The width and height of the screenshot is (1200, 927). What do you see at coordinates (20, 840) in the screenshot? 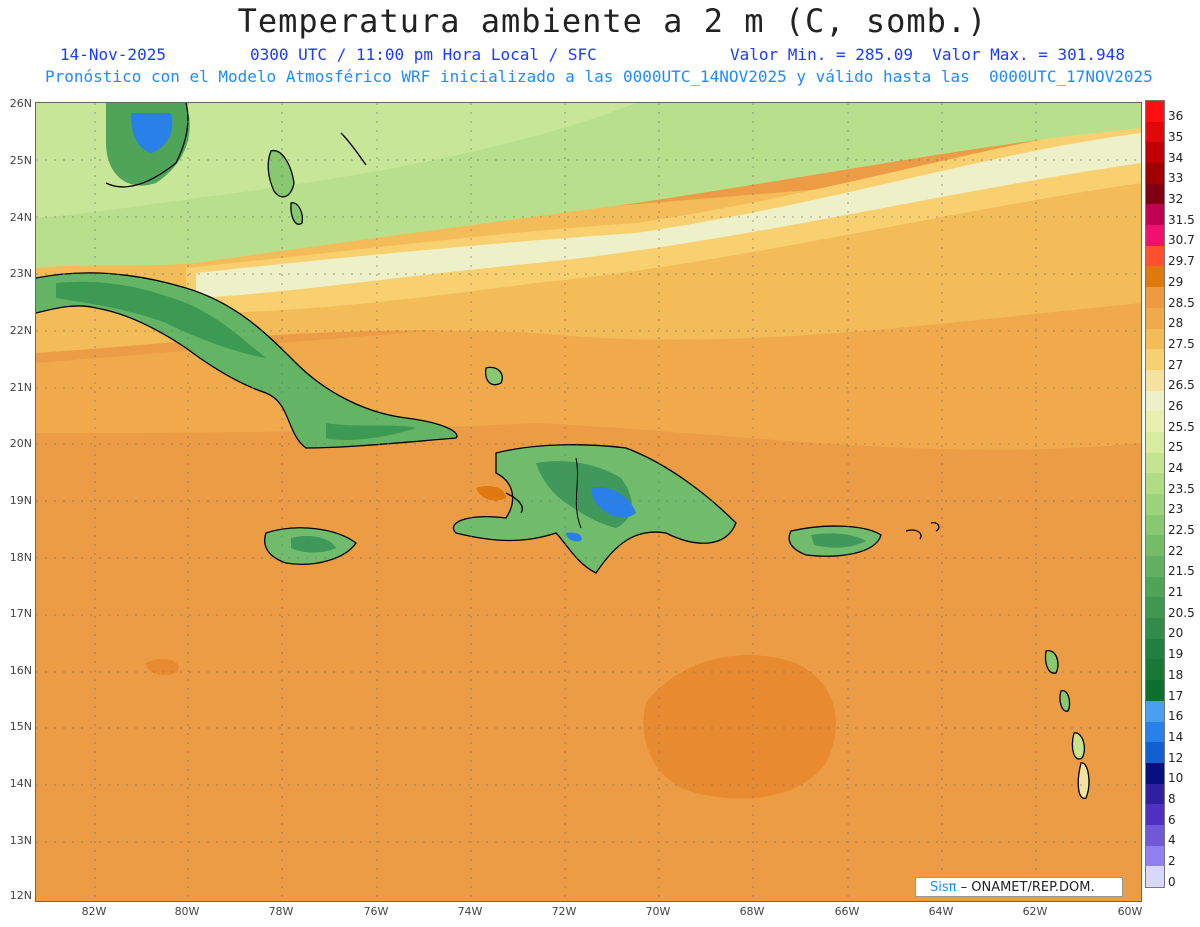
I see `lat-label: 13N` at bounding box center [20, 840].